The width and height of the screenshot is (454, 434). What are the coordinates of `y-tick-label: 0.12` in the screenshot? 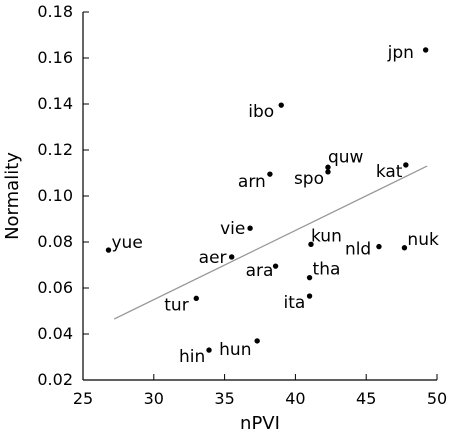 It's located at (55, 149).